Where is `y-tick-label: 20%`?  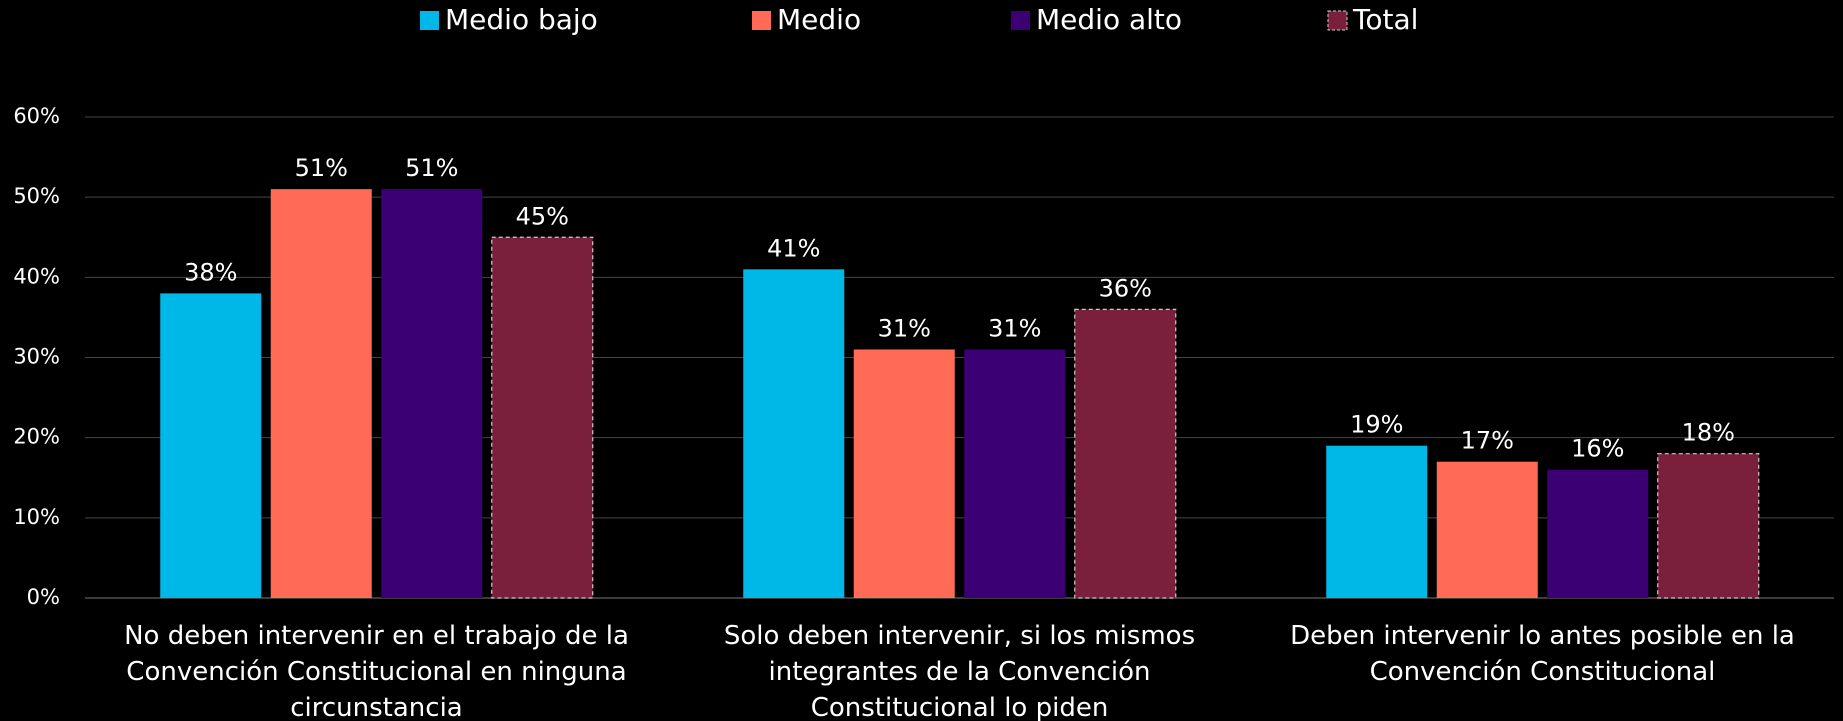 y-tick-label: 20% is located at coordinates (36, 437).